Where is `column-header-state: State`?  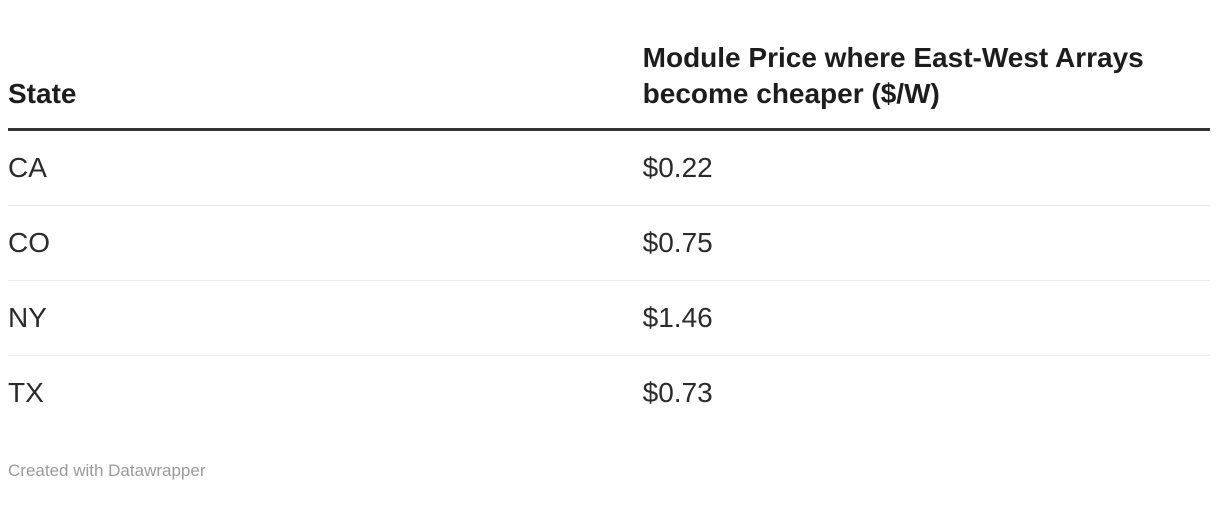 column-header-state: State is located at coordinates (325, 65).